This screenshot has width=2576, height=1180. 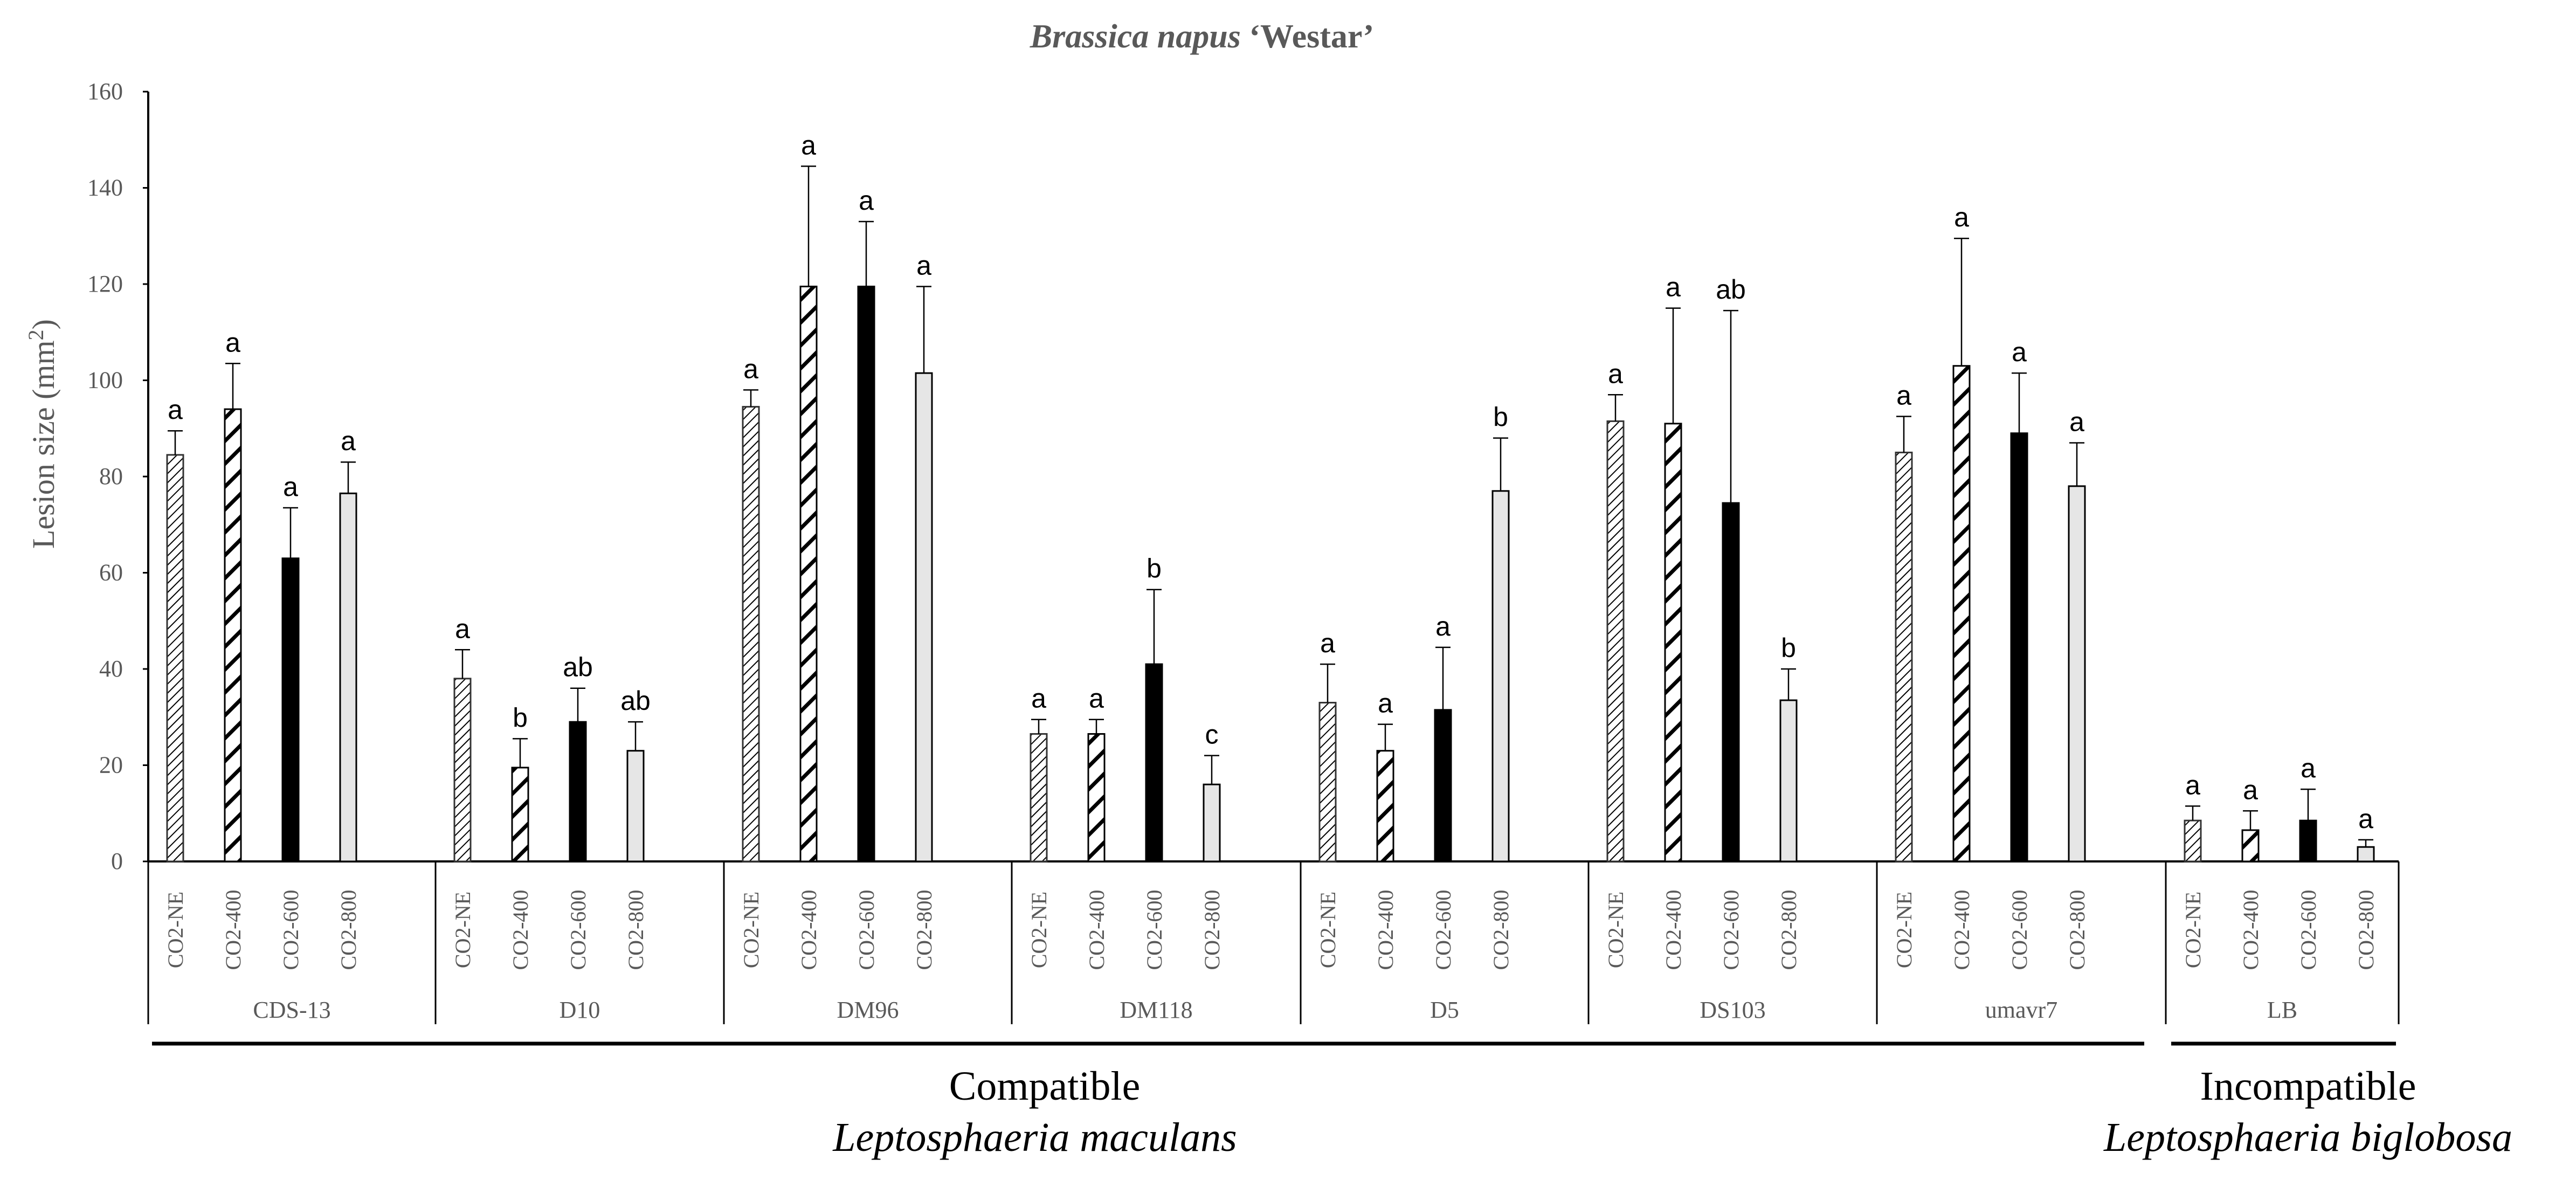 What do you see at coordinates (1732, 1010) in the screenshot?
I see `group-label: DS103` at bounding box center [1732, 1010].